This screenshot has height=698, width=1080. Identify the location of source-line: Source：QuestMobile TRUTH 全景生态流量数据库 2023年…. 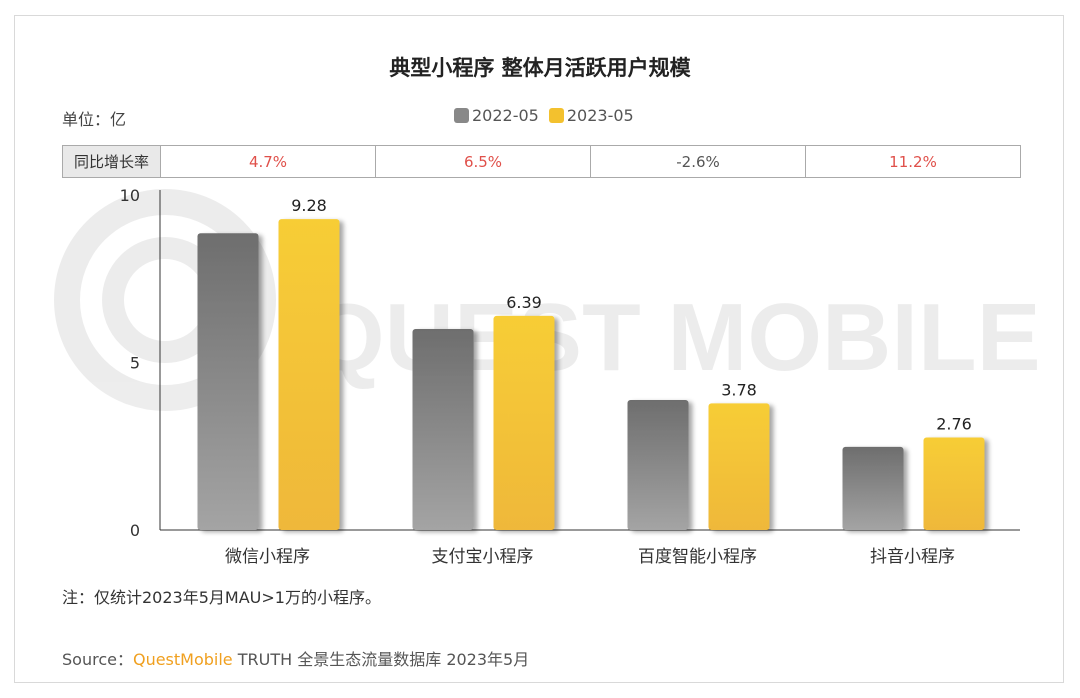
(295, 658).